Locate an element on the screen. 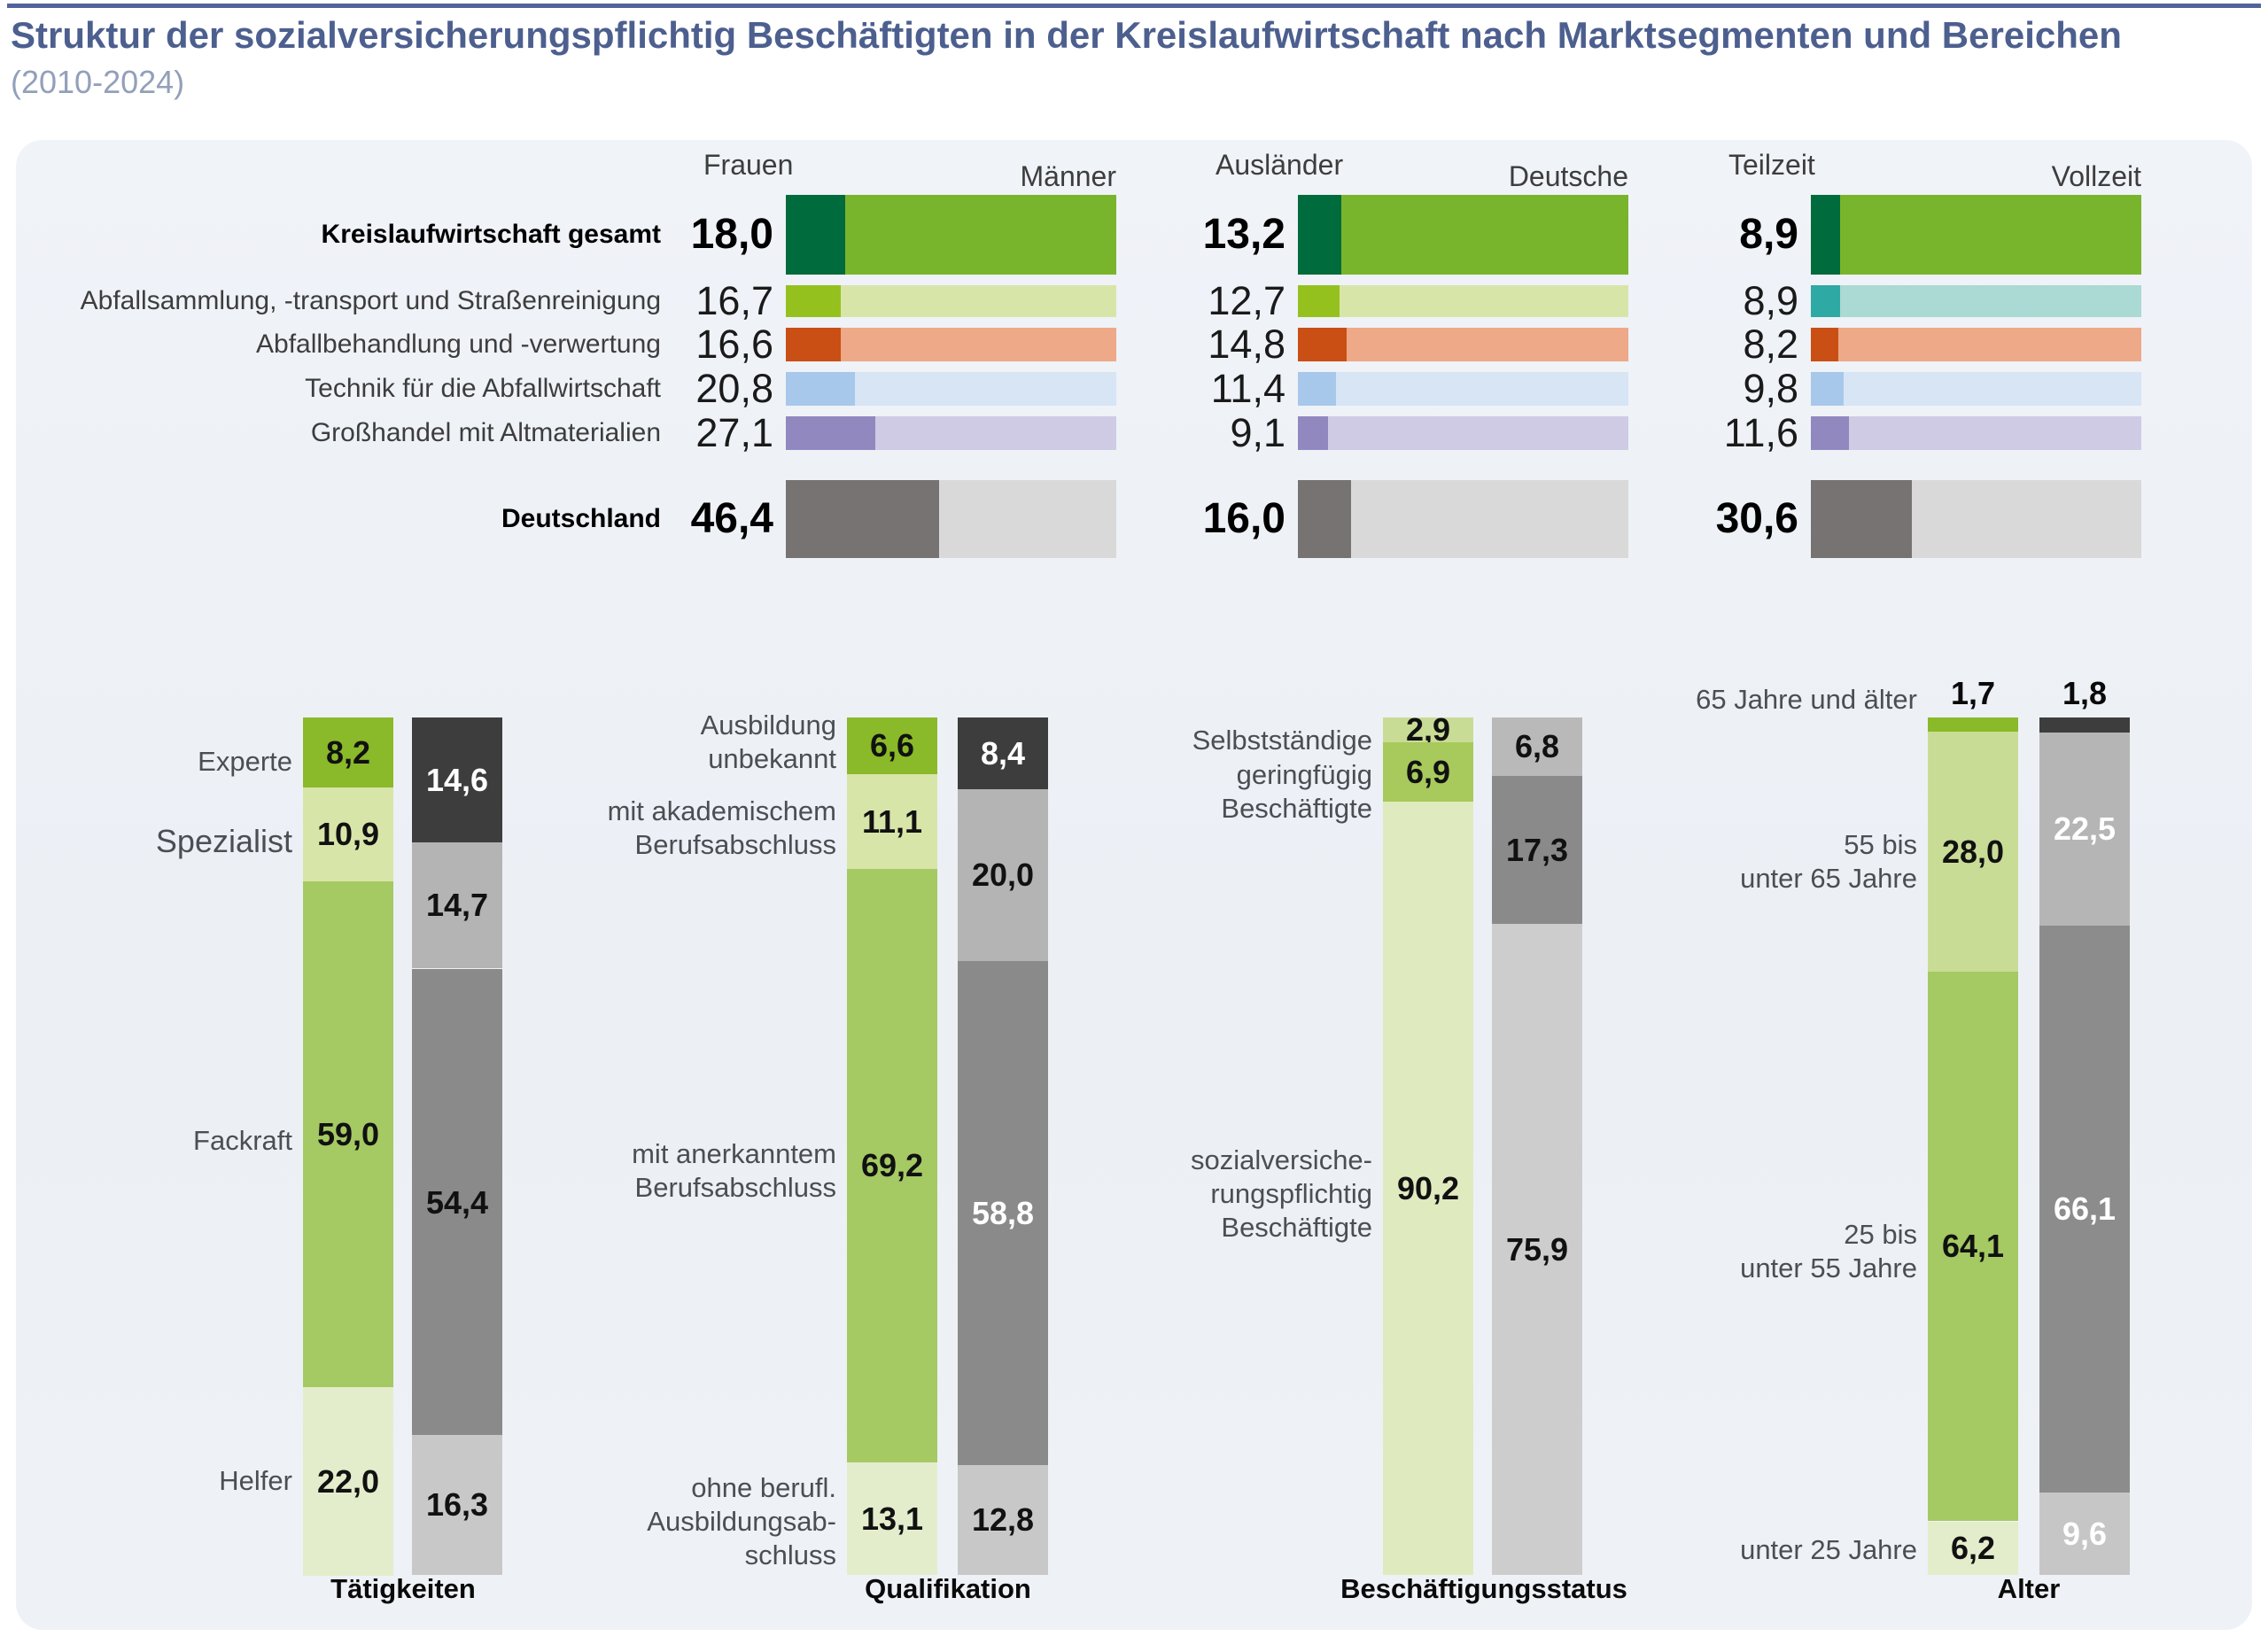 This screenshot has width=2268, height=1644. column-value: 10,9 is located at coordinates (348, 834).